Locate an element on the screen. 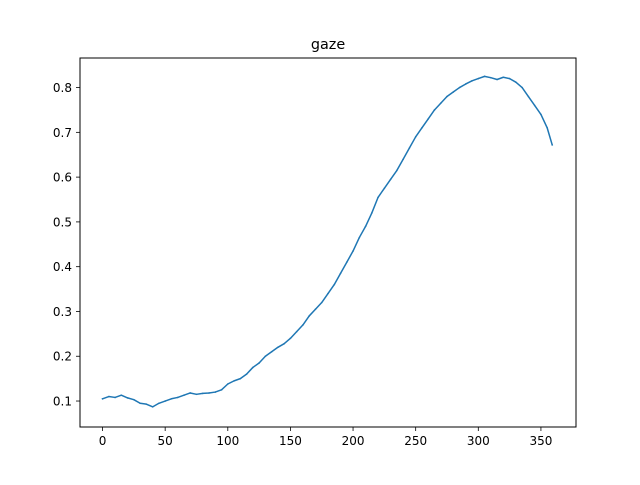 Image resolution: width=640 pixels, height=485 pixels. x-tick-label: 100 is located at coordinates (227, 441).